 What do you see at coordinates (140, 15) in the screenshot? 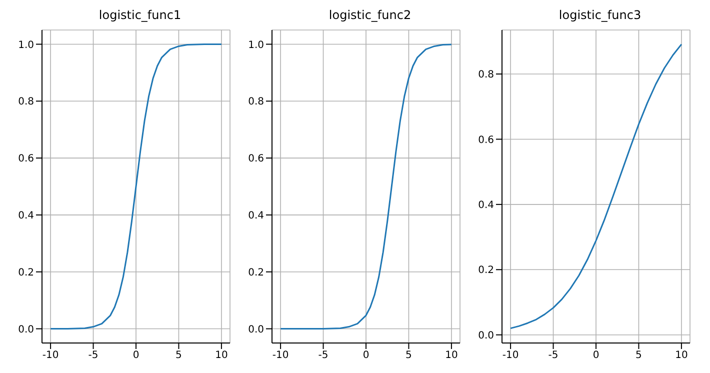
I see `chart-title: logistic_func1` at bounding box center [140, 15].